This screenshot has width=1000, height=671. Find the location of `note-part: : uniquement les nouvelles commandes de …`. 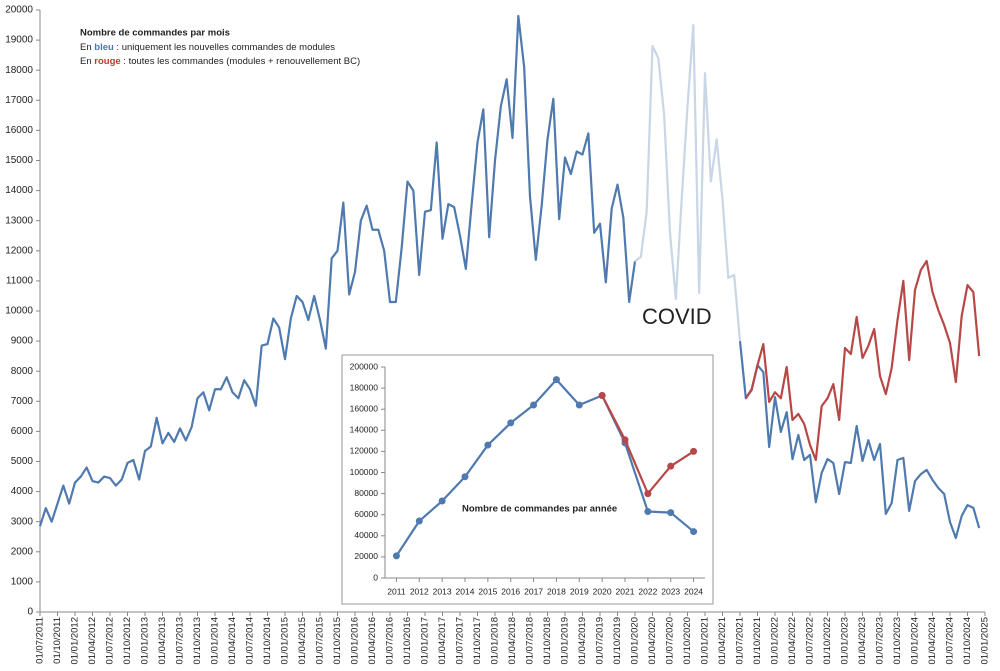

note-part: : uniquement les nouvelles commandes de … is located at coordinates (225, 47).